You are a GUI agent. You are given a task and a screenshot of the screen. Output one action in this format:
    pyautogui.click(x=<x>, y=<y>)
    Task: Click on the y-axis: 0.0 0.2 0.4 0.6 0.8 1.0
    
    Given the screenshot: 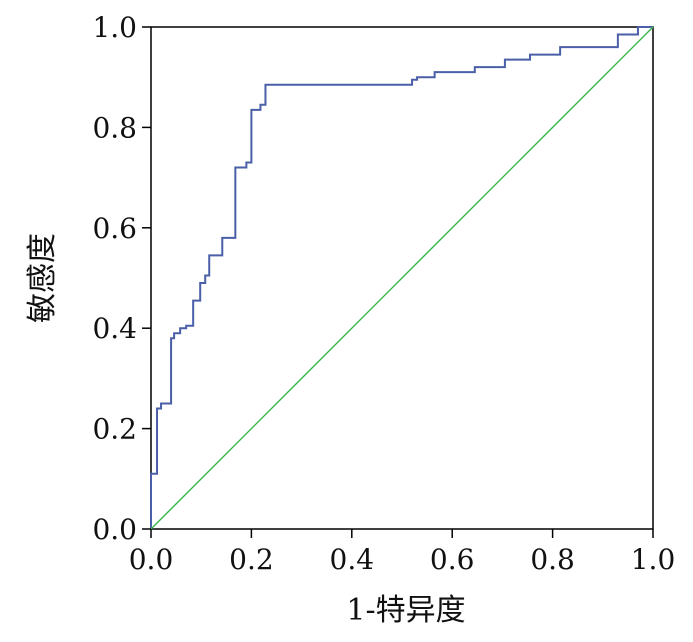 What is the action you would take?
    pyautogui.click(x=121, y=278)
    